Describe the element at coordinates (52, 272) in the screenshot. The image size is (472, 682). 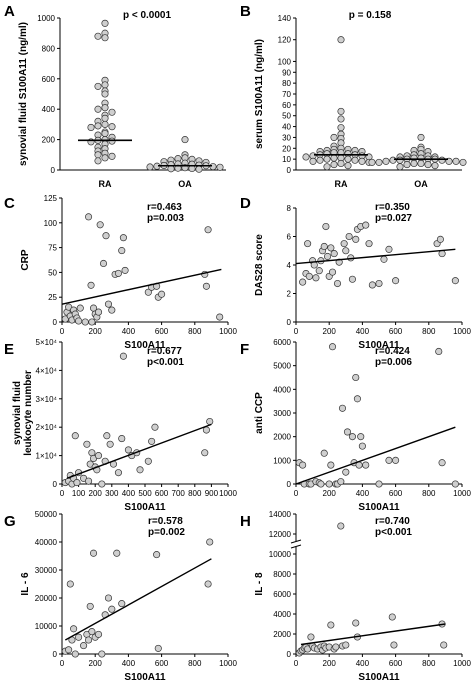
I see `y-tick-label-c: 50` at that location.